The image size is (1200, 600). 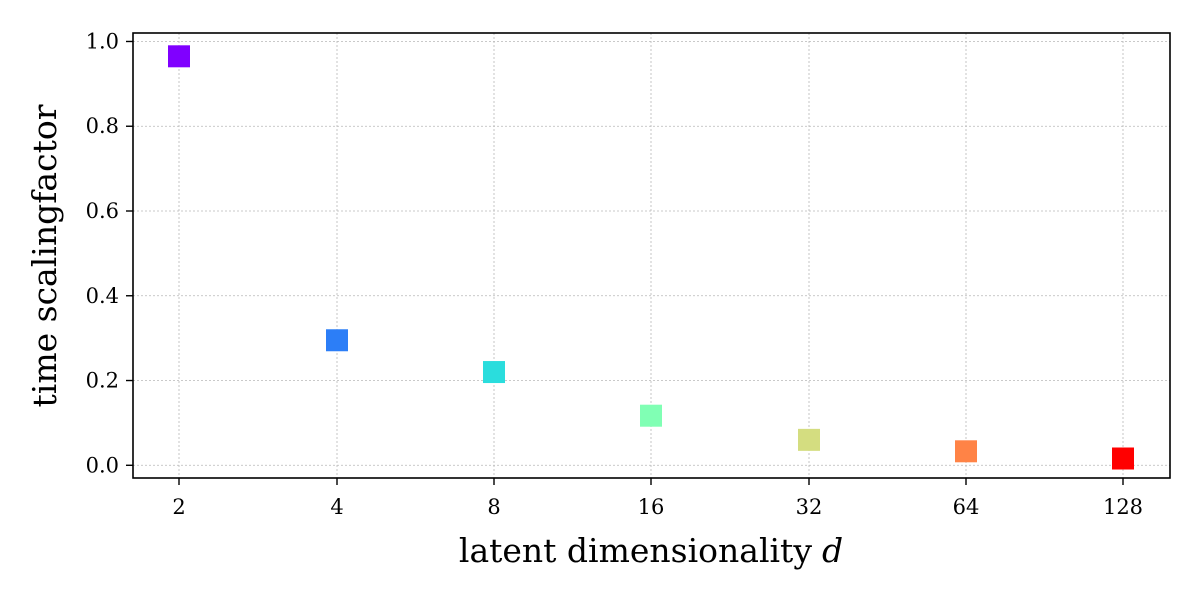 What do you see at coordinates (44, 255) in the screenshot?
I see `y-axis-label: time scalingfactor` at bounding box center [44, 255].